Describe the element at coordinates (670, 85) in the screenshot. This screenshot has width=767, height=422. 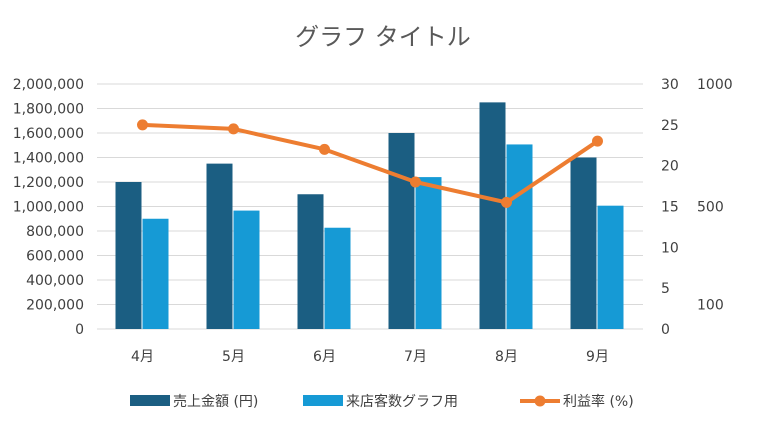
I see `y-right-tick-label: 30` at that location.